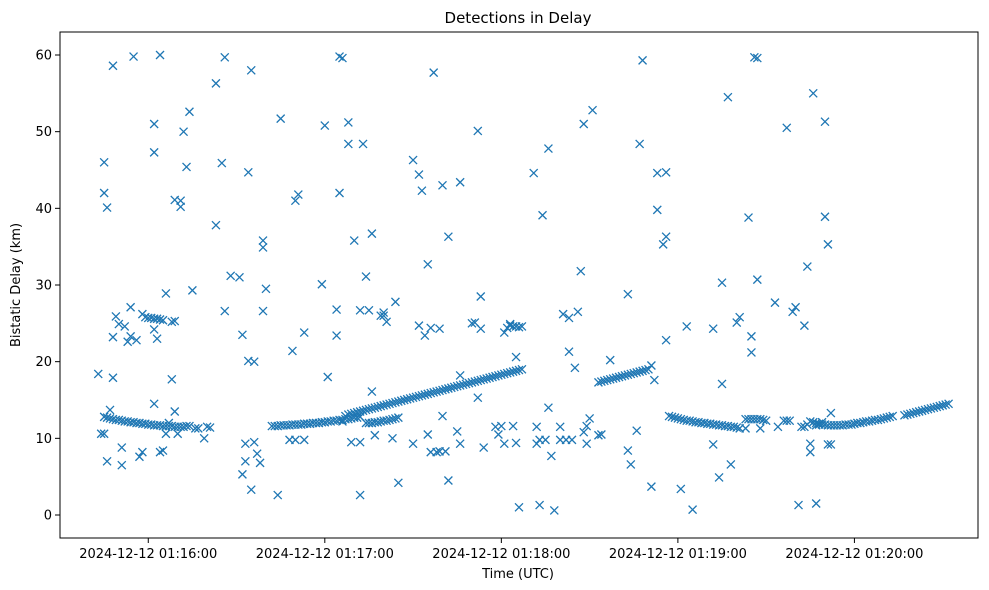  Describe the element at coordinates (148, 554) in the screenshot. I see `x-tick-label: 2024-12-12 01:16:00` at that location.